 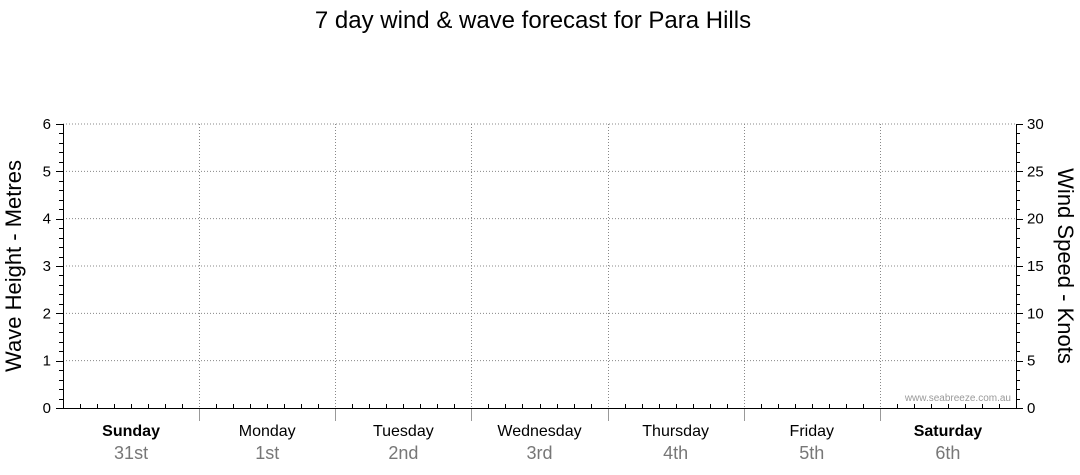 What do you see at coordinates (1035, 124) in the screenshot?
I see `right-tick-label: 30` at bounding box center [1035, 124].